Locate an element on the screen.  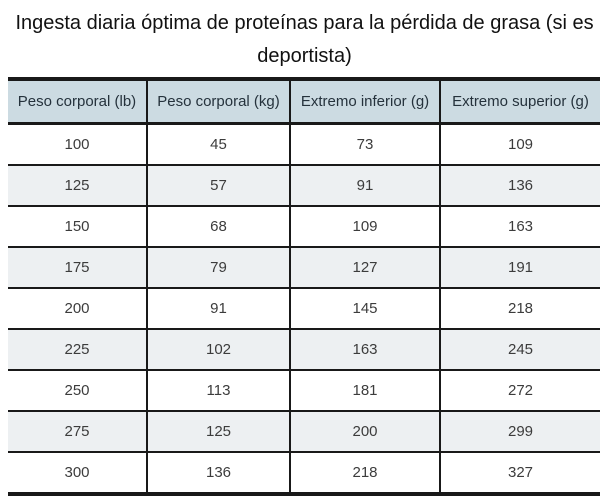
table-row: 125 57 91 136 is located at coordinates (304, 186).